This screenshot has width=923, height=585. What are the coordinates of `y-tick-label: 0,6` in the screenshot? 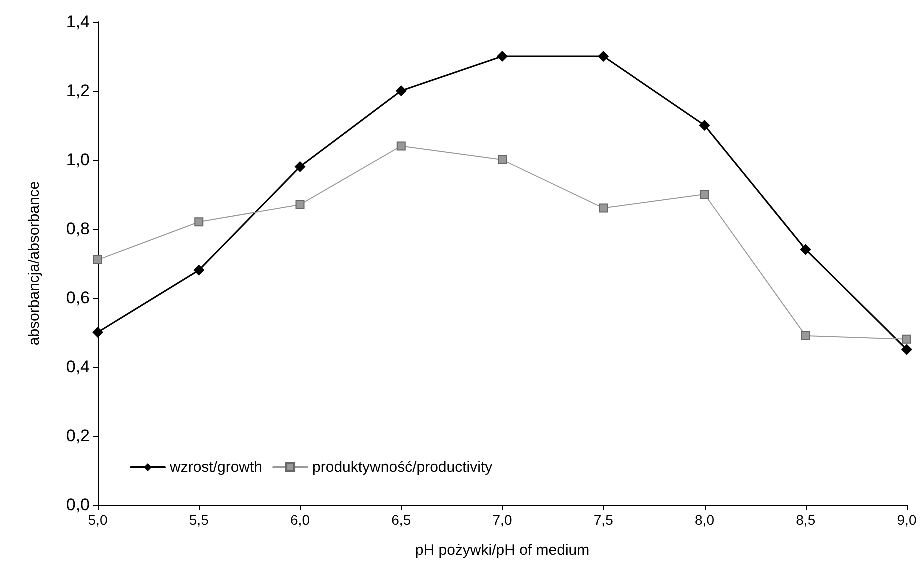 It's located at (78, 298).